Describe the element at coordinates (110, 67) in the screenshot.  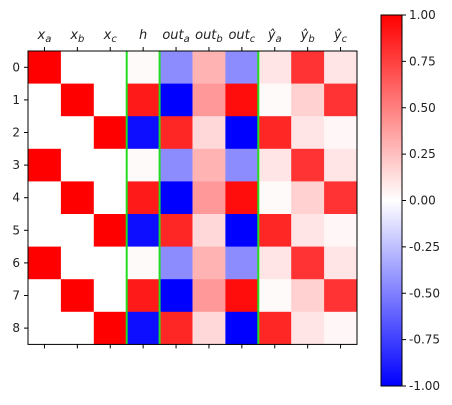
I see `heatmap-cell-r0-c2` at that location.